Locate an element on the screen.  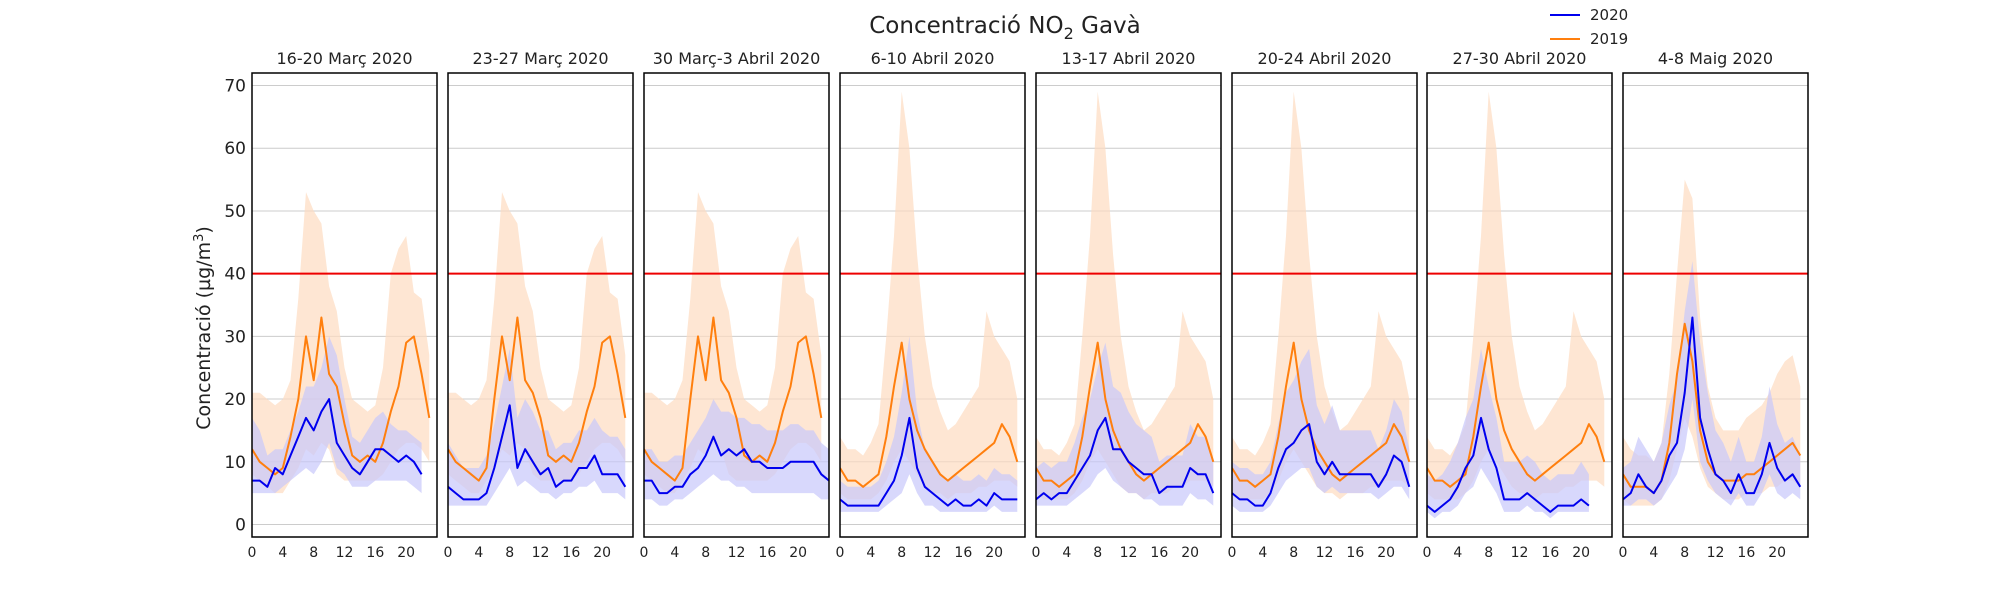
panel-5: 13-17 Abril 2020 0 4 8 12 16 20 is located at coordinates (1127, 305).